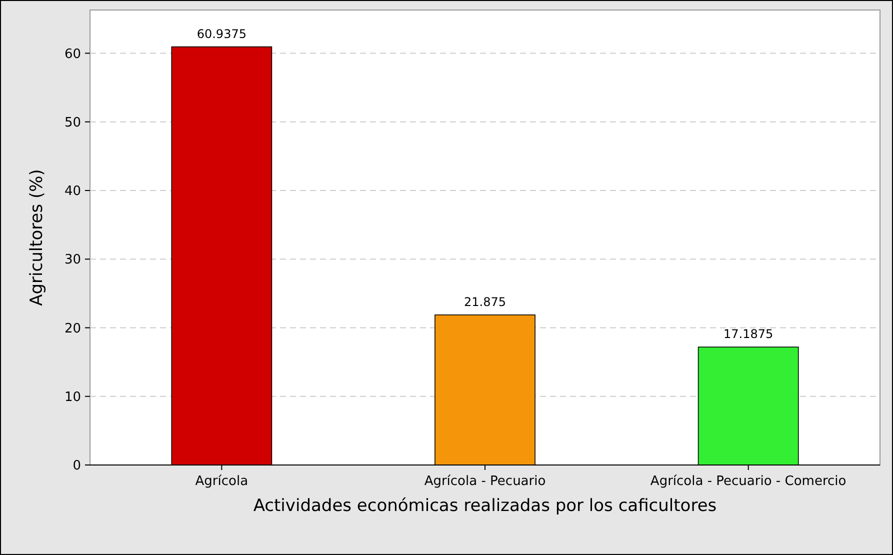 The height and width of the screenshot is (555, 893). What do you see at coordinates (72, 54) in the screenshot?
I see `y-tick-label: 60` at bounding box center [72, 54].